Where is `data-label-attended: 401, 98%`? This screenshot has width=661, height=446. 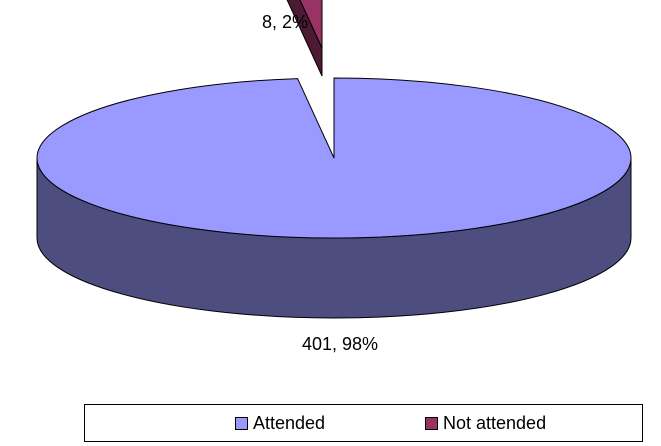 data-label-attended: 401, 98% is located at coordinates (340, 344).